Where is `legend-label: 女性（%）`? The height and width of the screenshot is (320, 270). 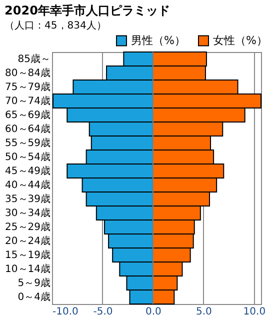
legend-label: 女性（%） is located at coordinates (240, 40).